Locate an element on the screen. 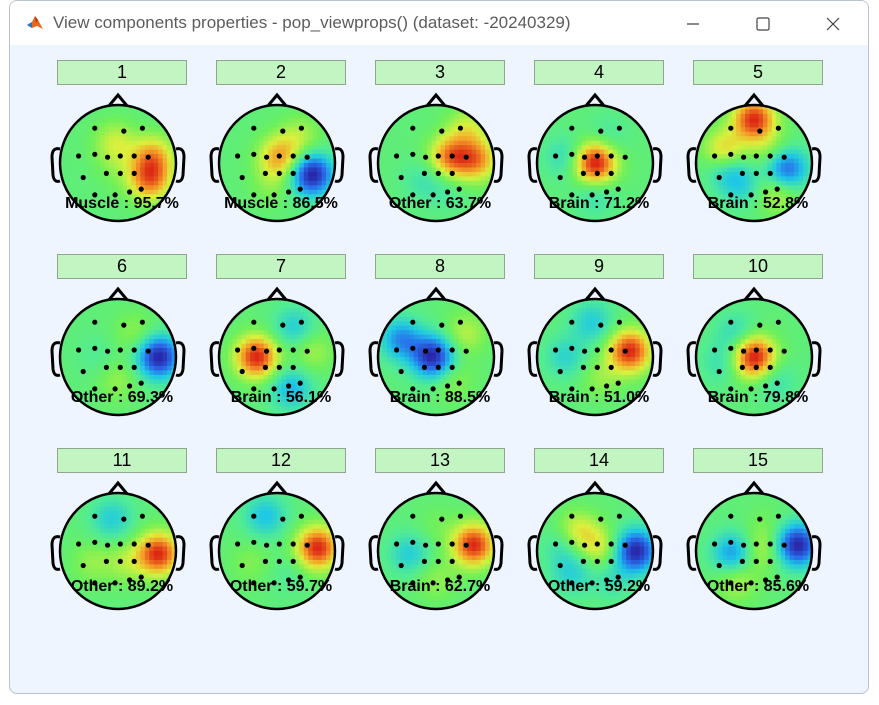 The image size is (879, 705). component-classification-label: Brain : 88.5% is located at coordinates (440, 397).